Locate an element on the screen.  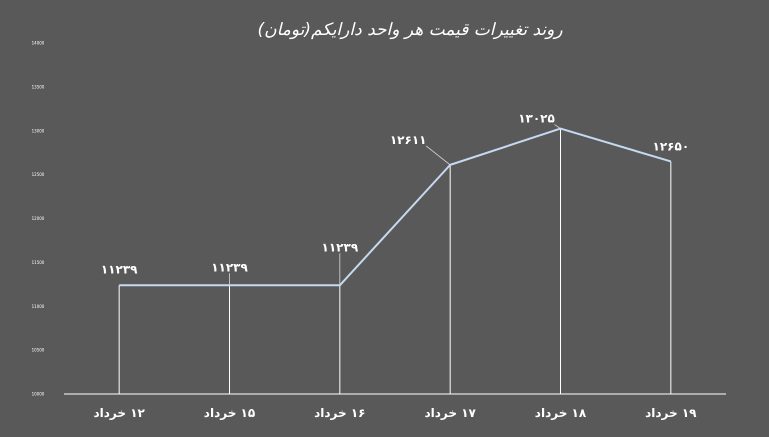
y-tick-label: 12500 is located at coordinates (38, 174).